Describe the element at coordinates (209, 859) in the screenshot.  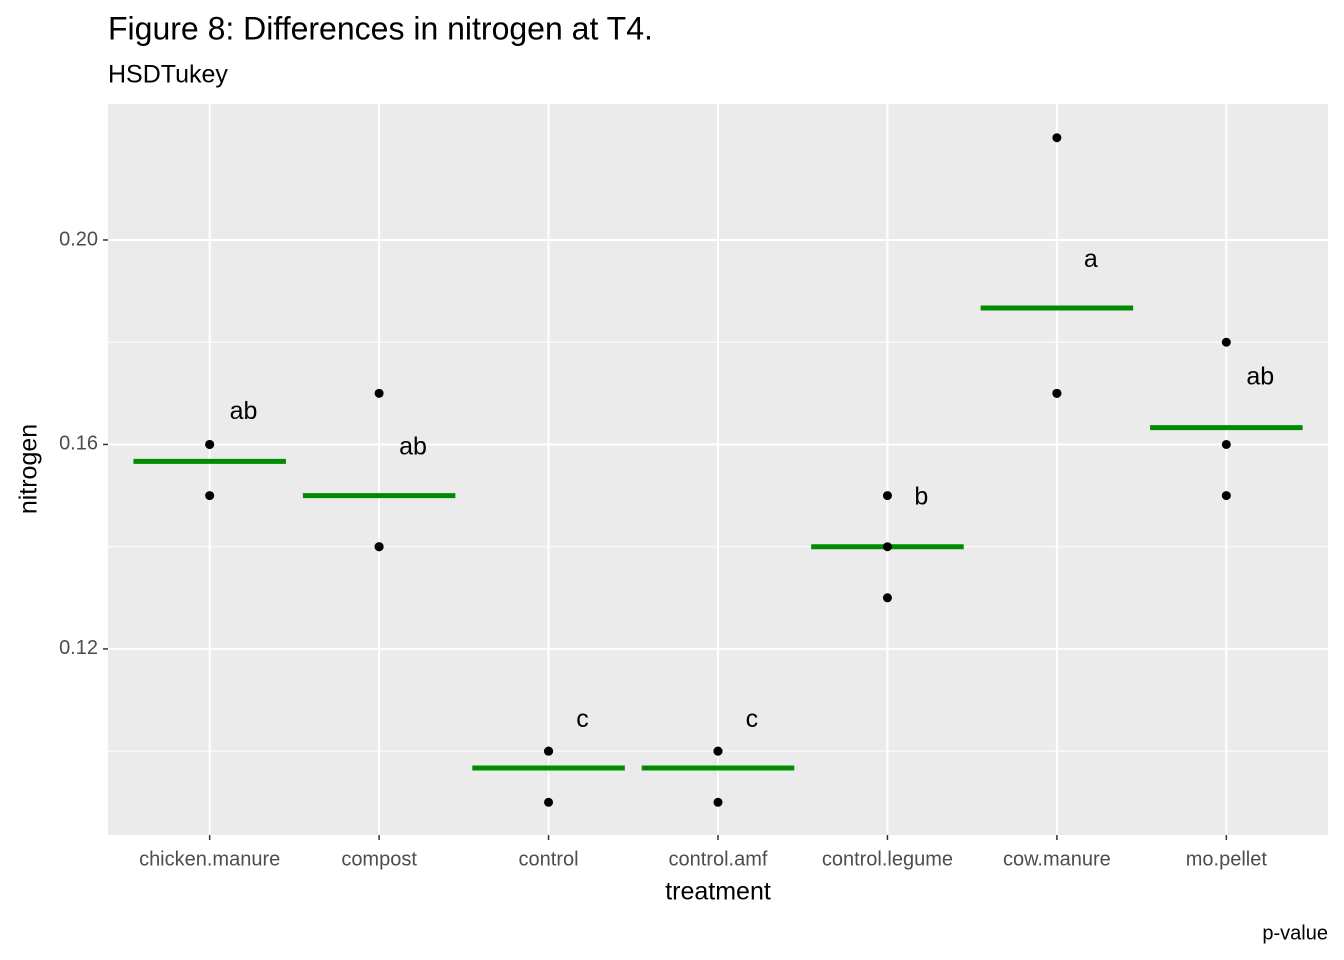
I see `x-tick-label: chicken.manure` at that location.